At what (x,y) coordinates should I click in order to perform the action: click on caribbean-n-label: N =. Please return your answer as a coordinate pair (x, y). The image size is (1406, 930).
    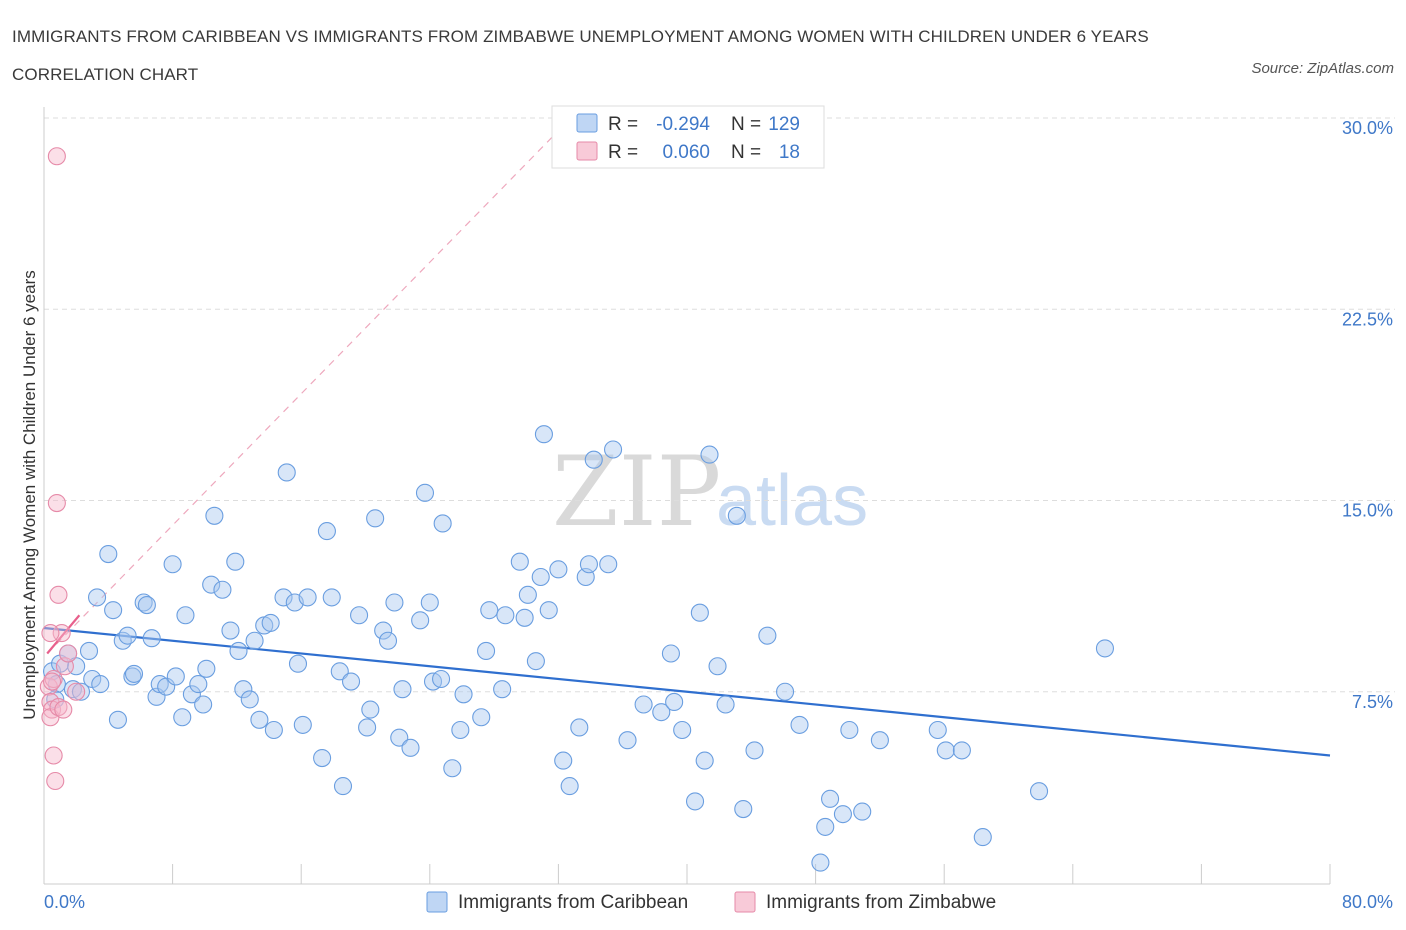
    Looking at the image, I should click on (746, 124).